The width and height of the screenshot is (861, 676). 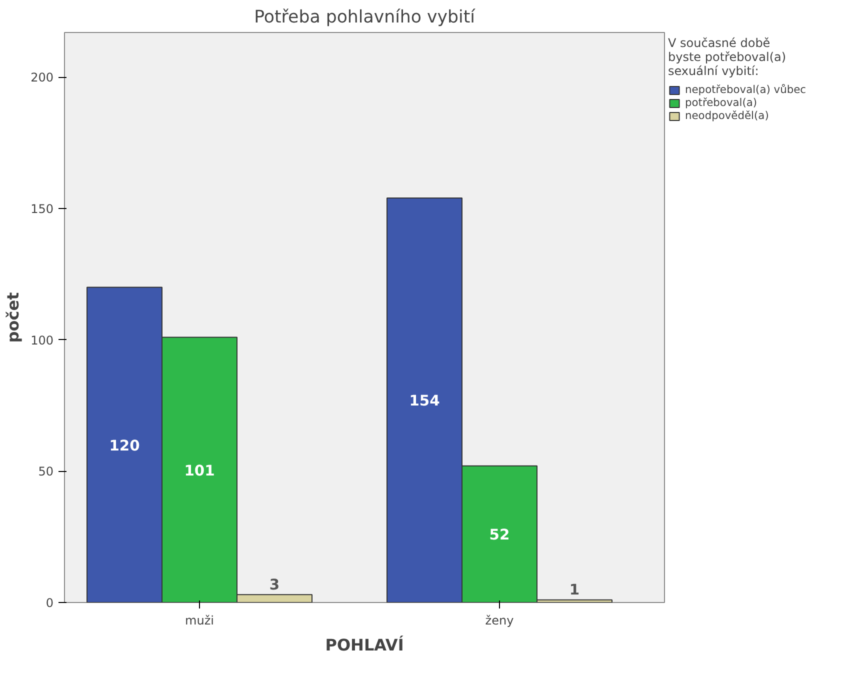 I want to click on data-label: 3, so click(x=274, y=585).